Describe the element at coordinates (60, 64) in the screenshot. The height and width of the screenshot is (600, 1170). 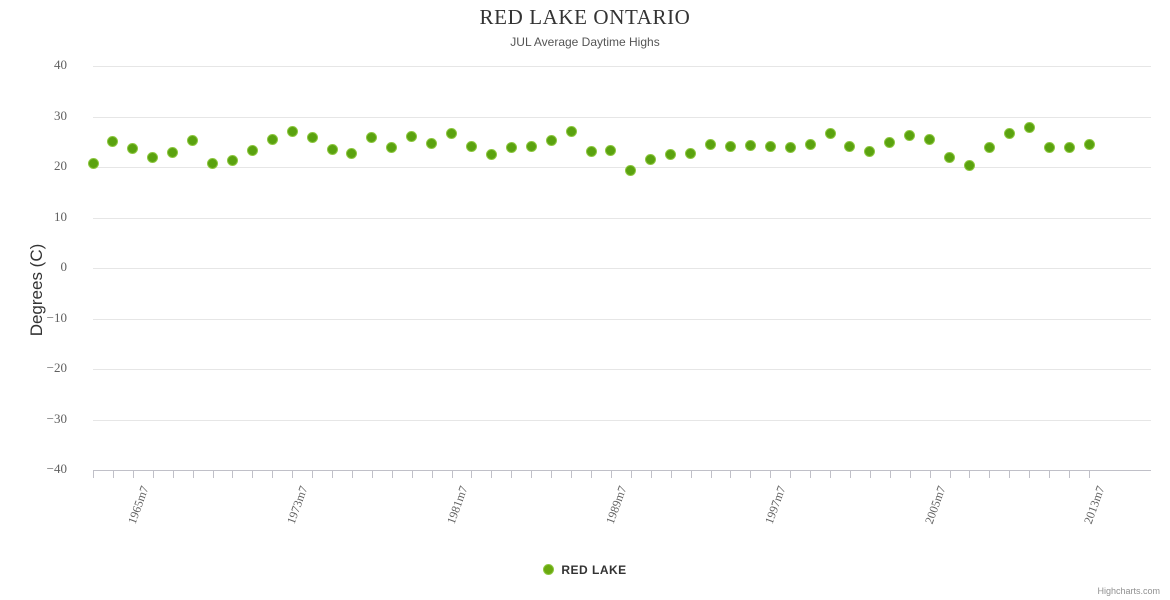
I see `y-axis-tick-label: 40` at that location.